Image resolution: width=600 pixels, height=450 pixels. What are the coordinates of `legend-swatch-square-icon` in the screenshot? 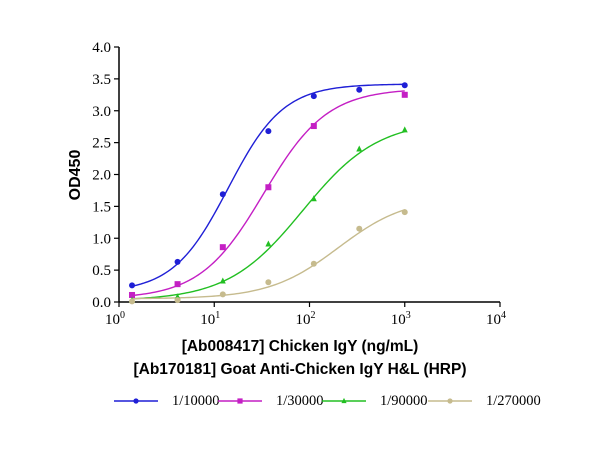 It's located at (240, 401).